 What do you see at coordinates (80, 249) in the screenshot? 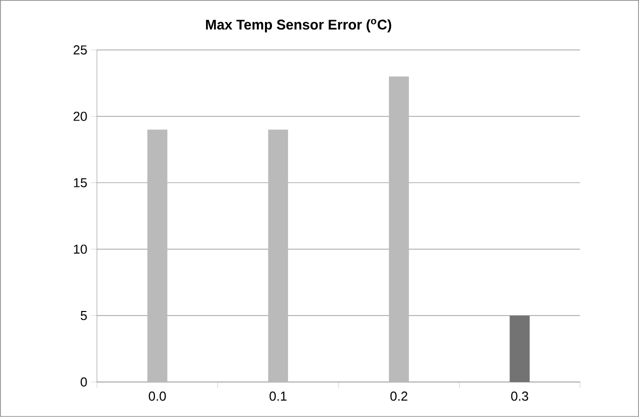
I see `y-tick-label: 10` at bounding box center [80, 249].